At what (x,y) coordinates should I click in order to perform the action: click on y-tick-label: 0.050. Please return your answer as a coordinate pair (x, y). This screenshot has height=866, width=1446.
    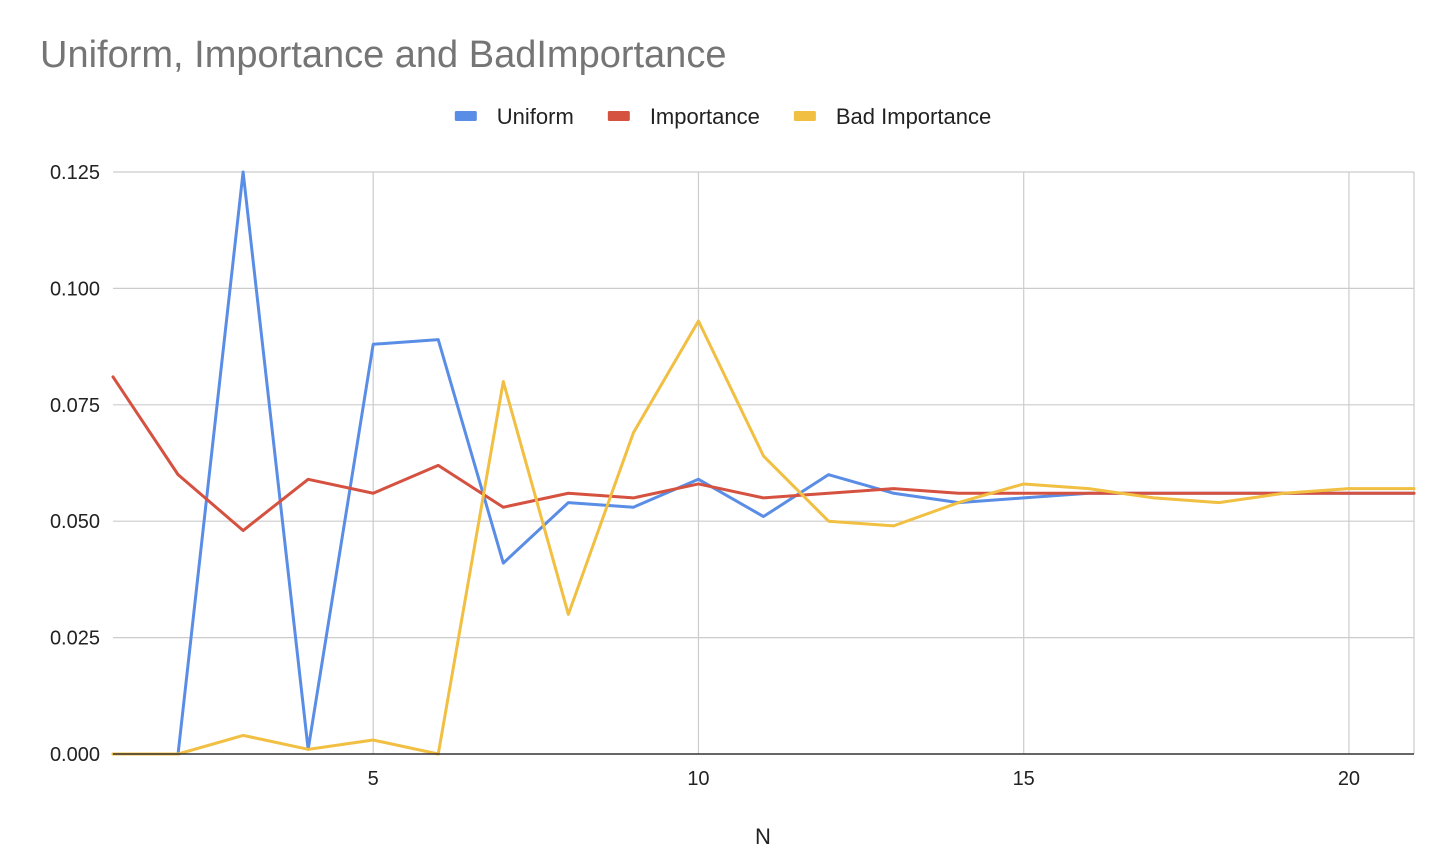
    Looking at the image, I should click on (75, 522).